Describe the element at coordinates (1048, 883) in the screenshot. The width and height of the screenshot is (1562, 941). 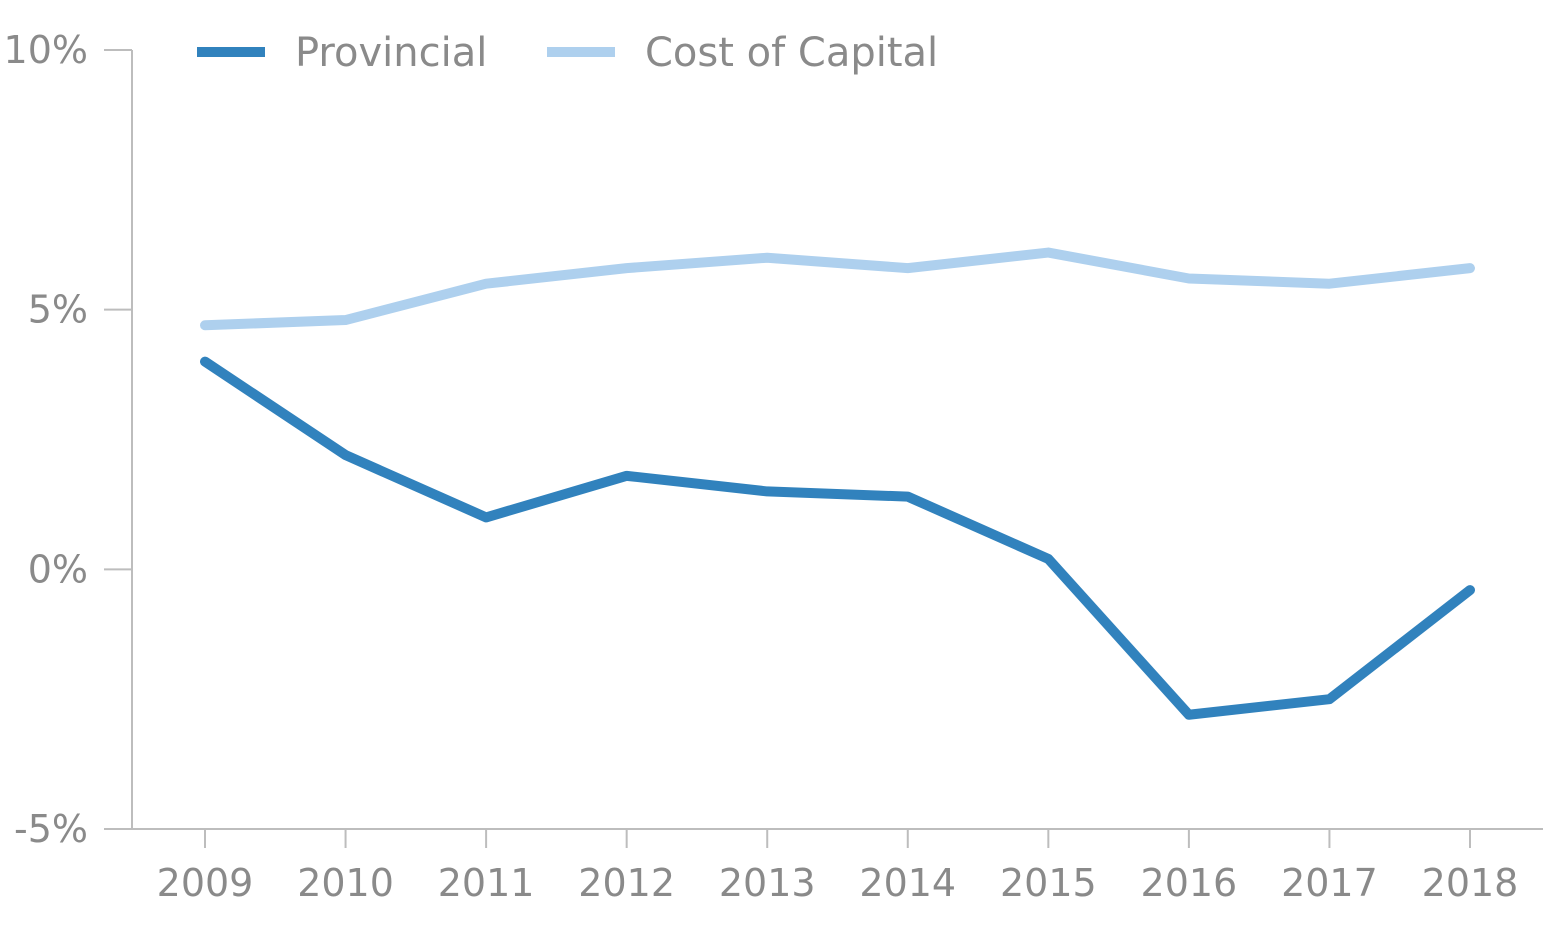
I see `x-tick-label: 2015` at that location.